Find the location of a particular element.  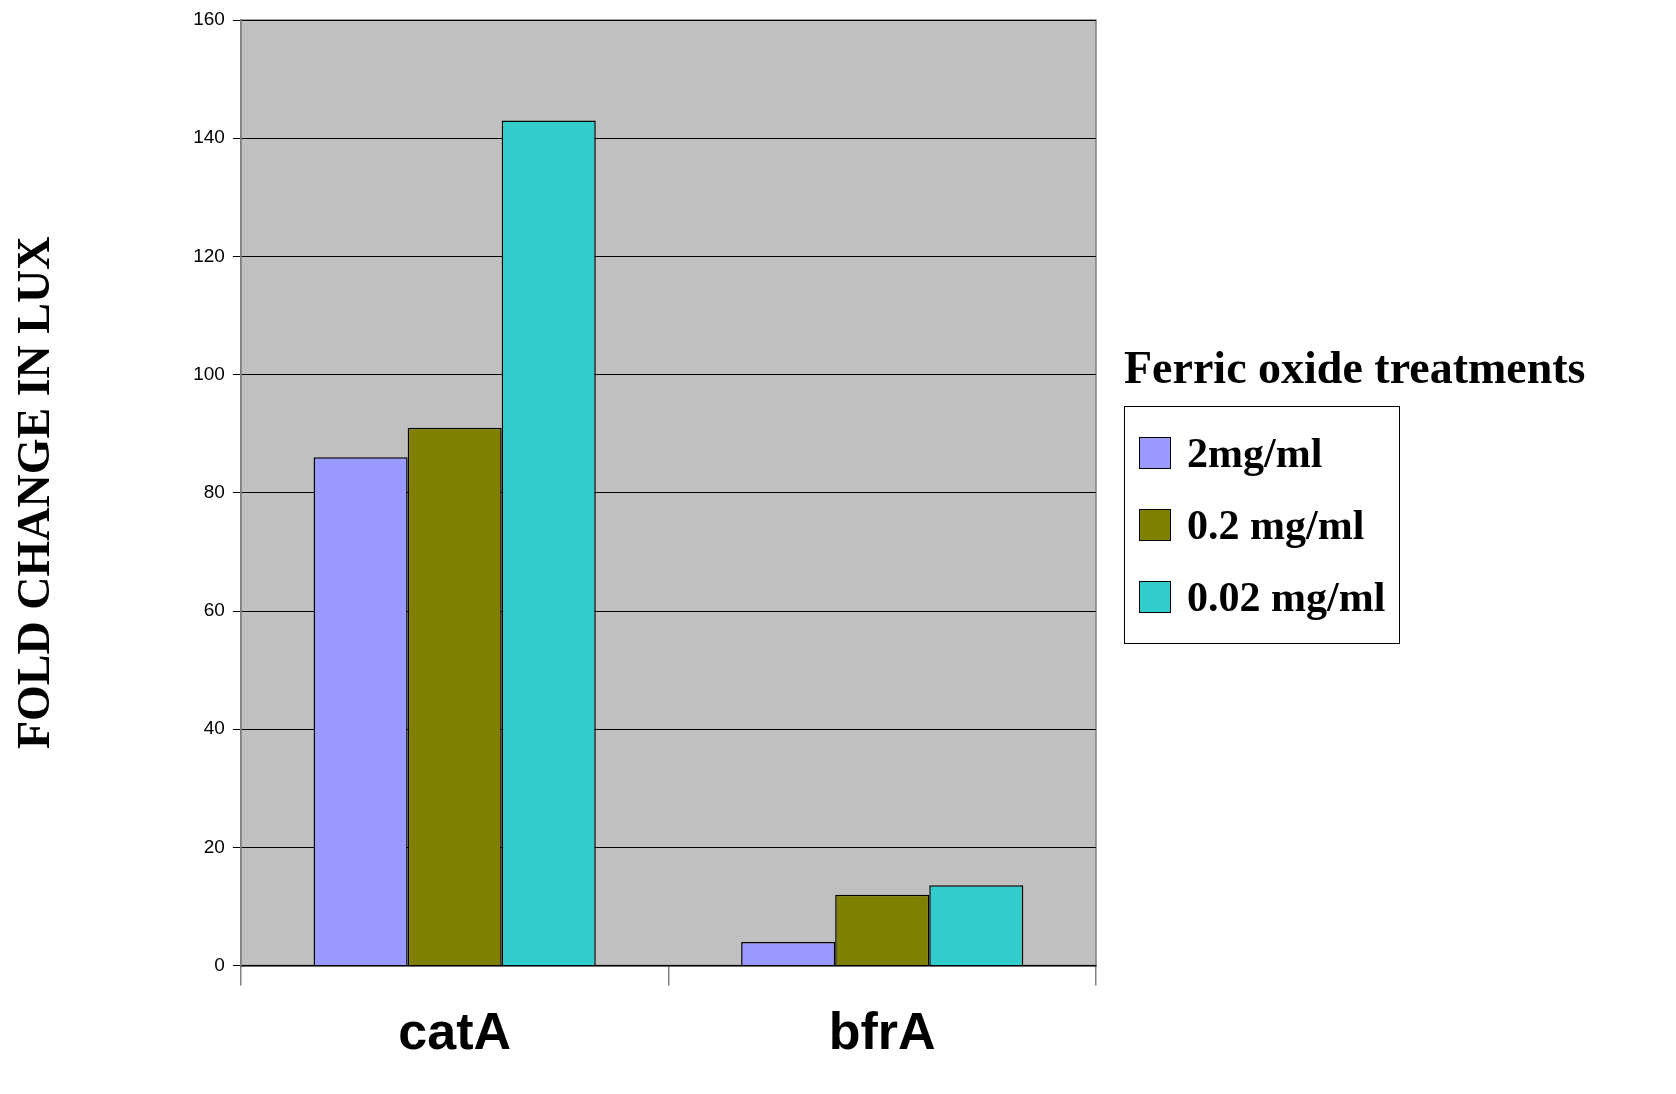

y-tick-label: 100 is located at coordinates (209, 373).